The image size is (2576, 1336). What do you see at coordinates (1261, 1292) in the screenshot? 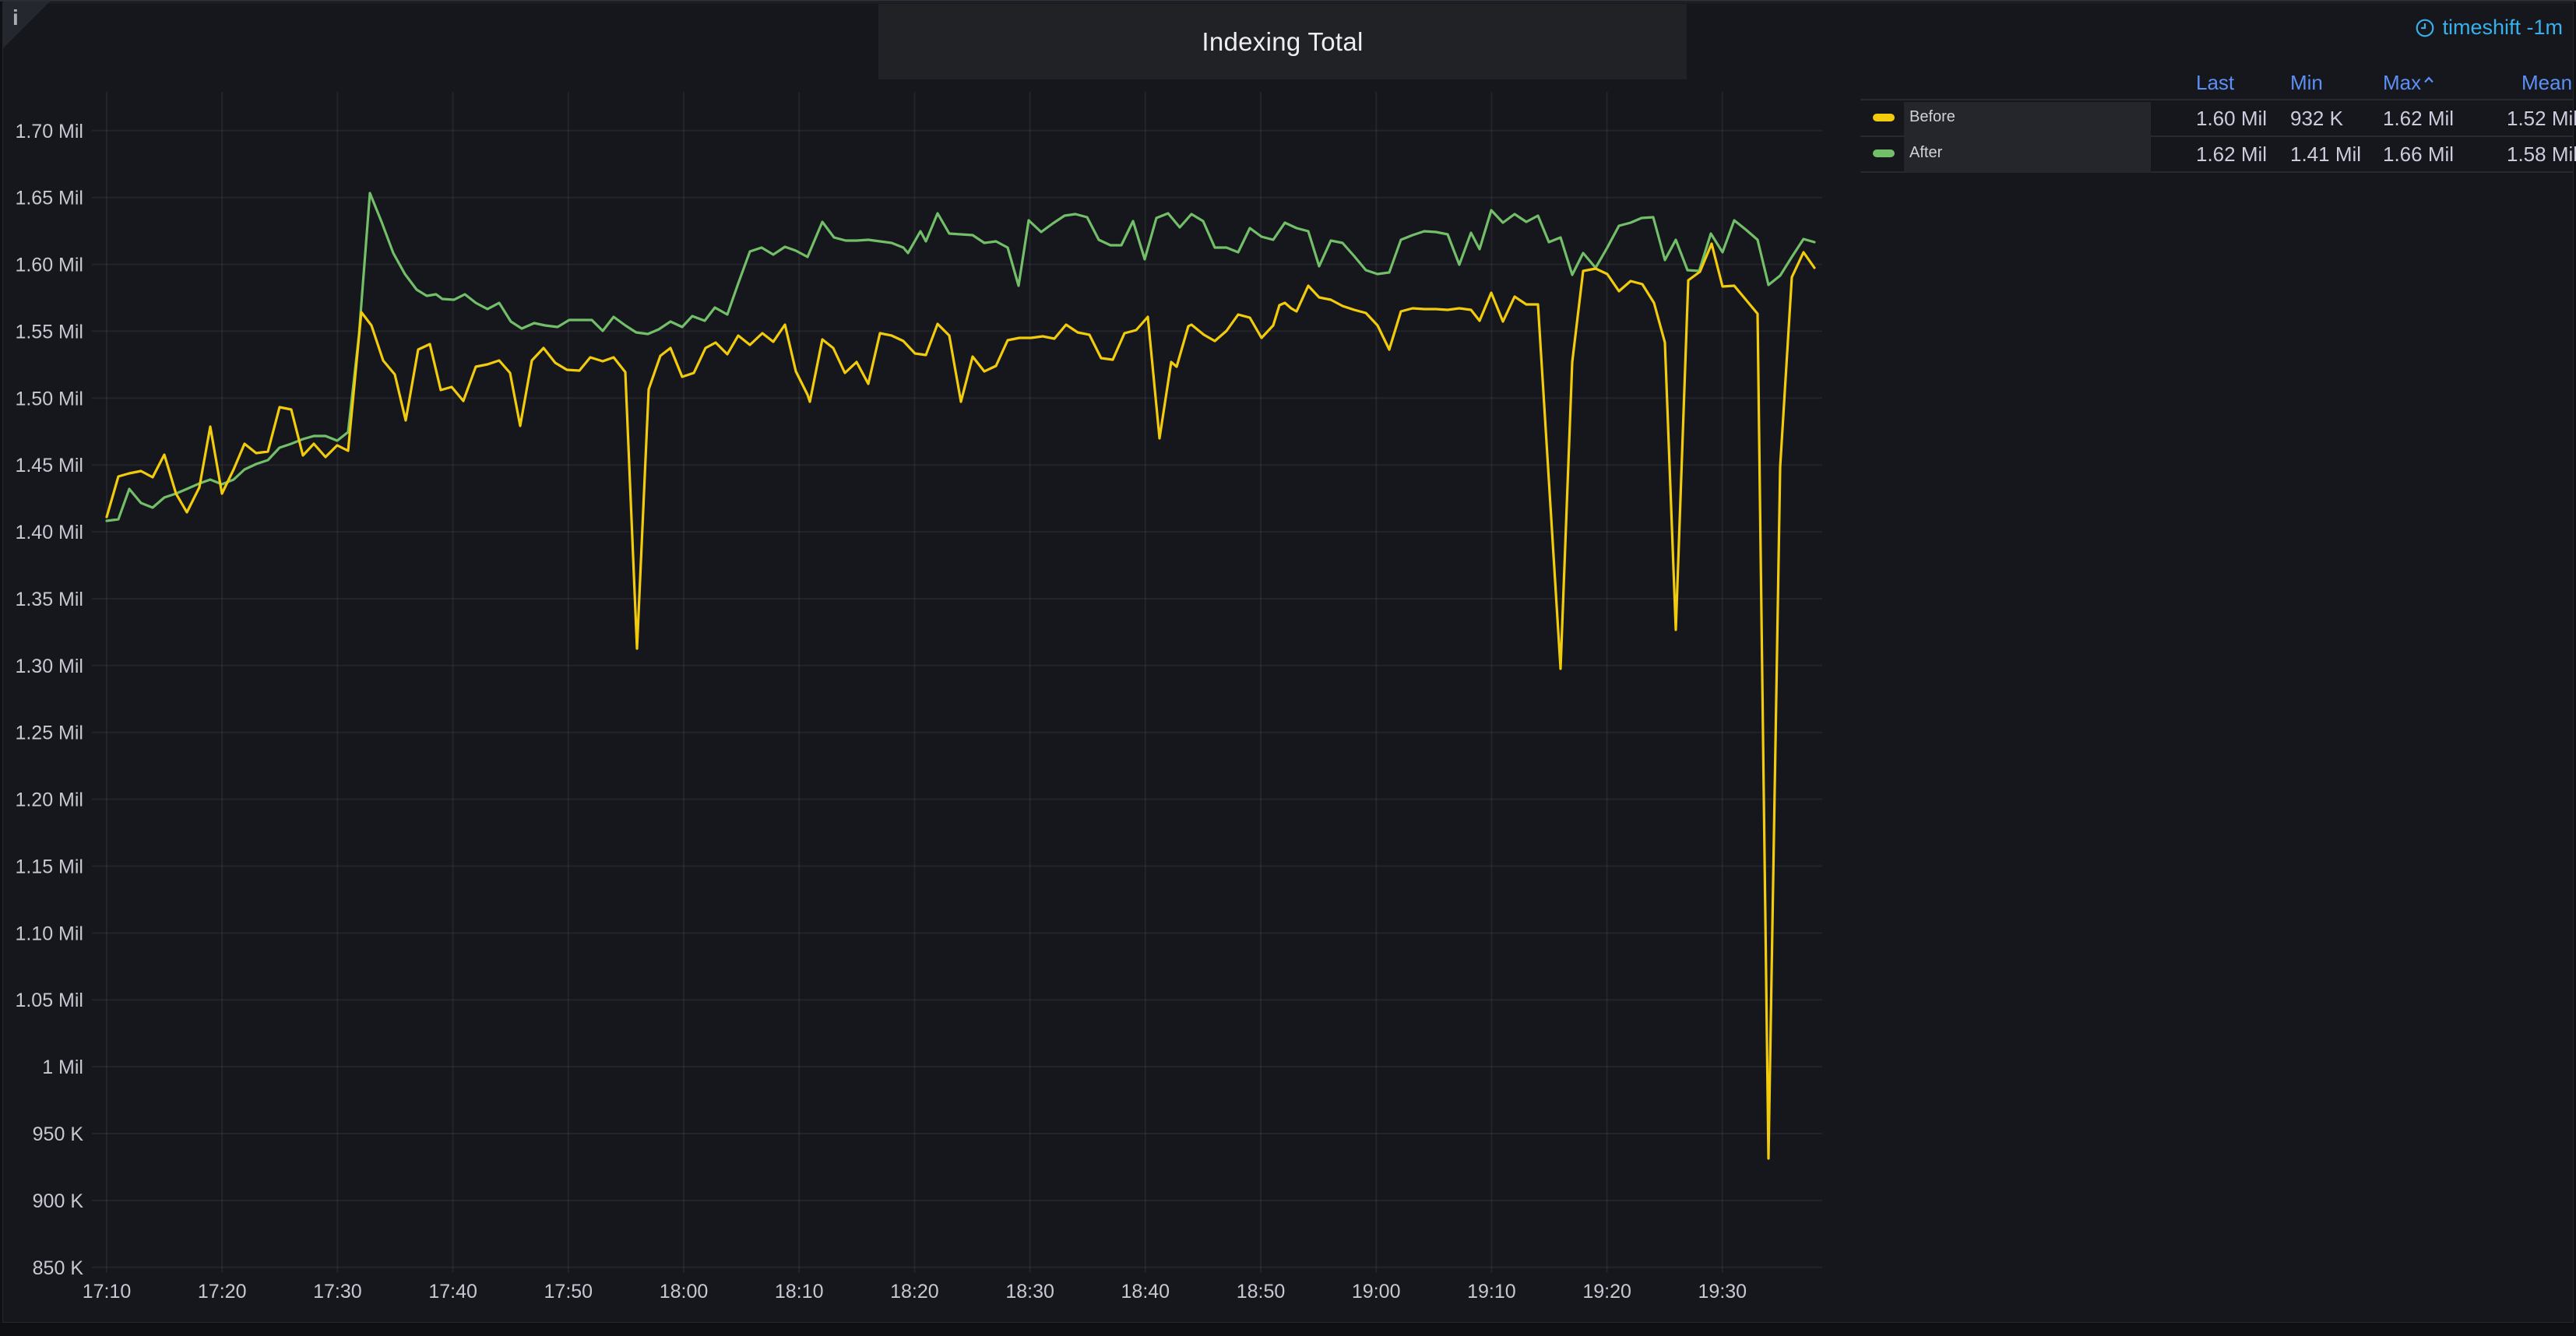
I see `svg-text: 18:50` at bounding box center [1261, 1292].